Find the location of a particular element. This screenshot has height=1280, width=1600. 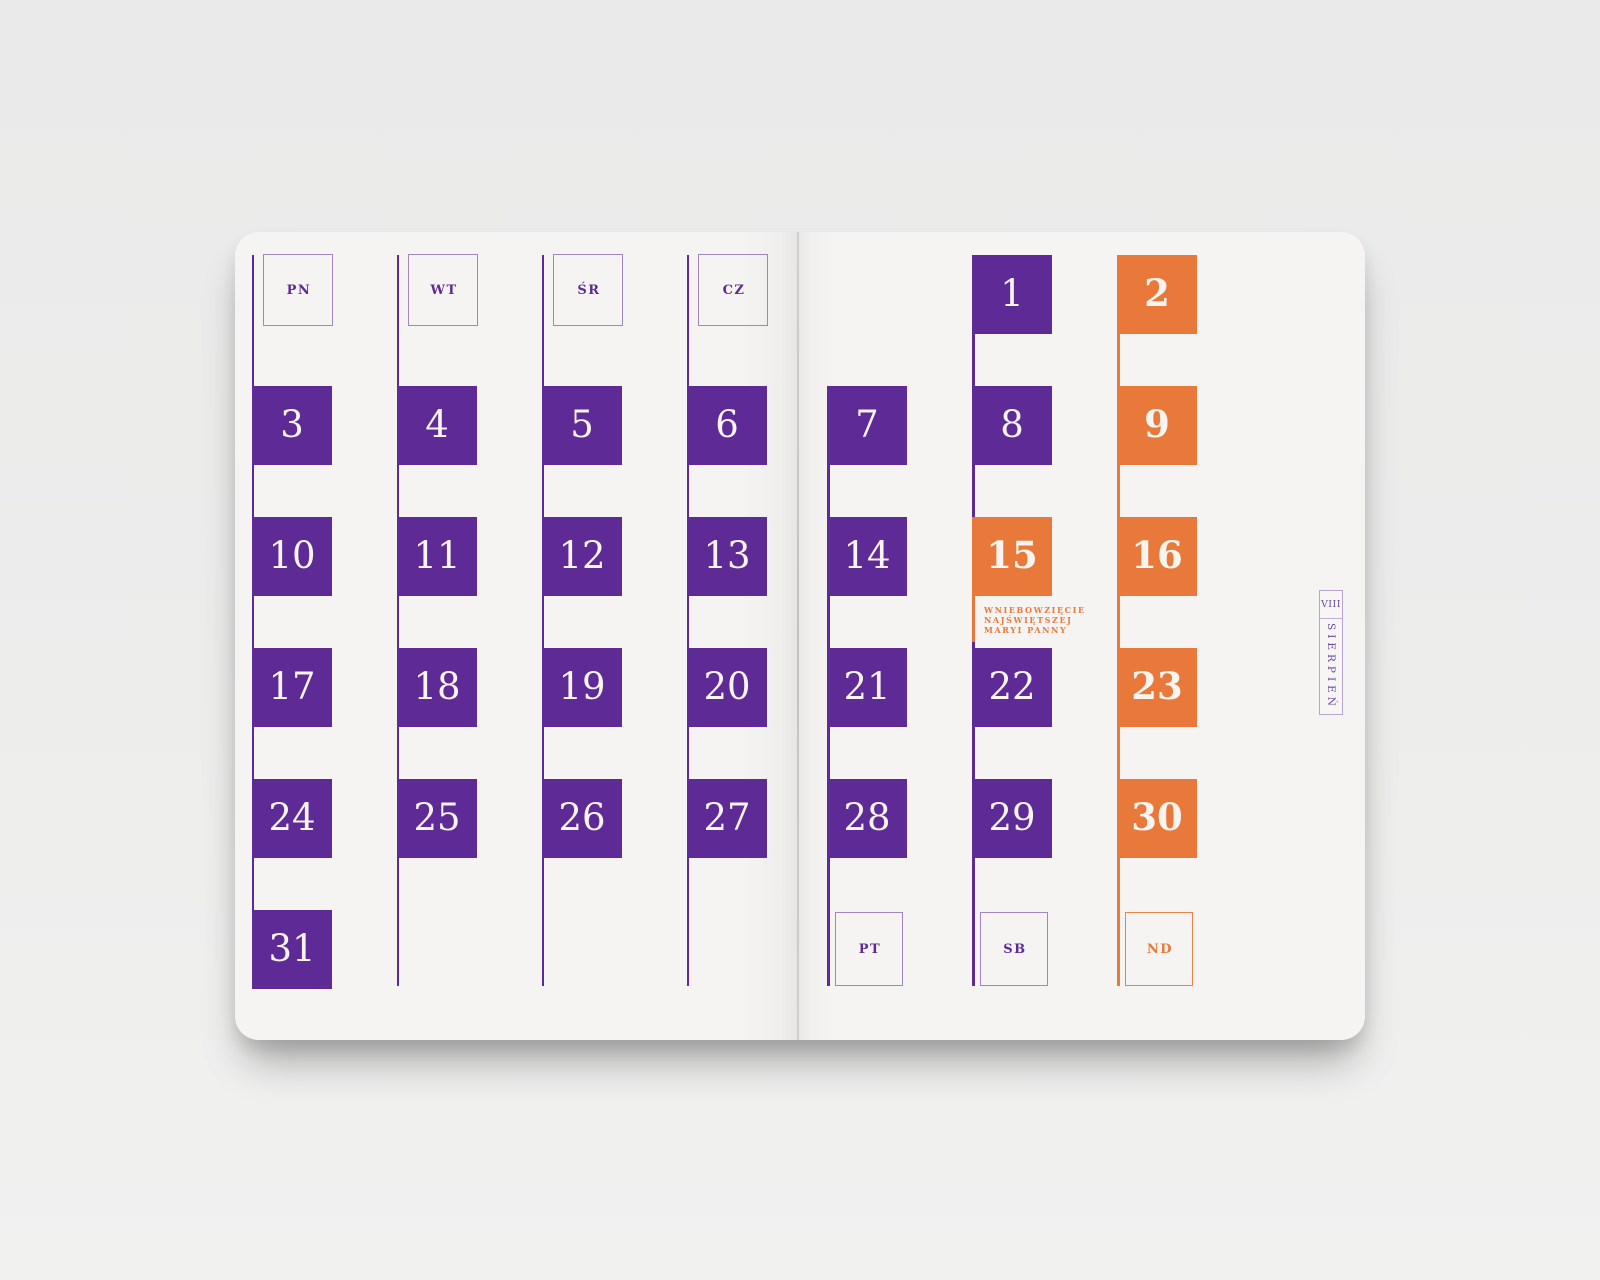

day-number-2: 2 is located at coordinates (1157, 293).